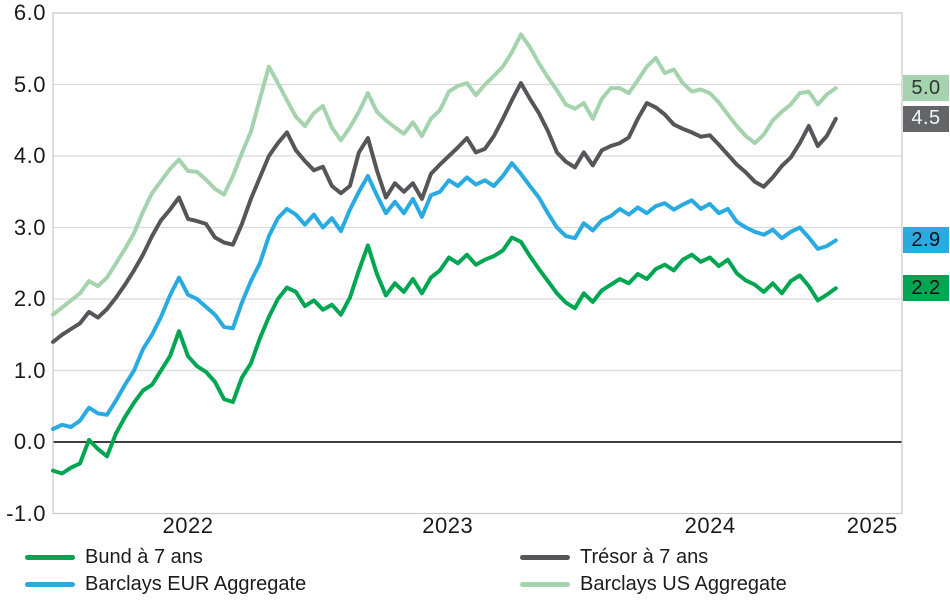  Describe the element at coordinates (710, 525) in the screenshot. I see `x-axis-tick-label-2024: 2024` at that location.